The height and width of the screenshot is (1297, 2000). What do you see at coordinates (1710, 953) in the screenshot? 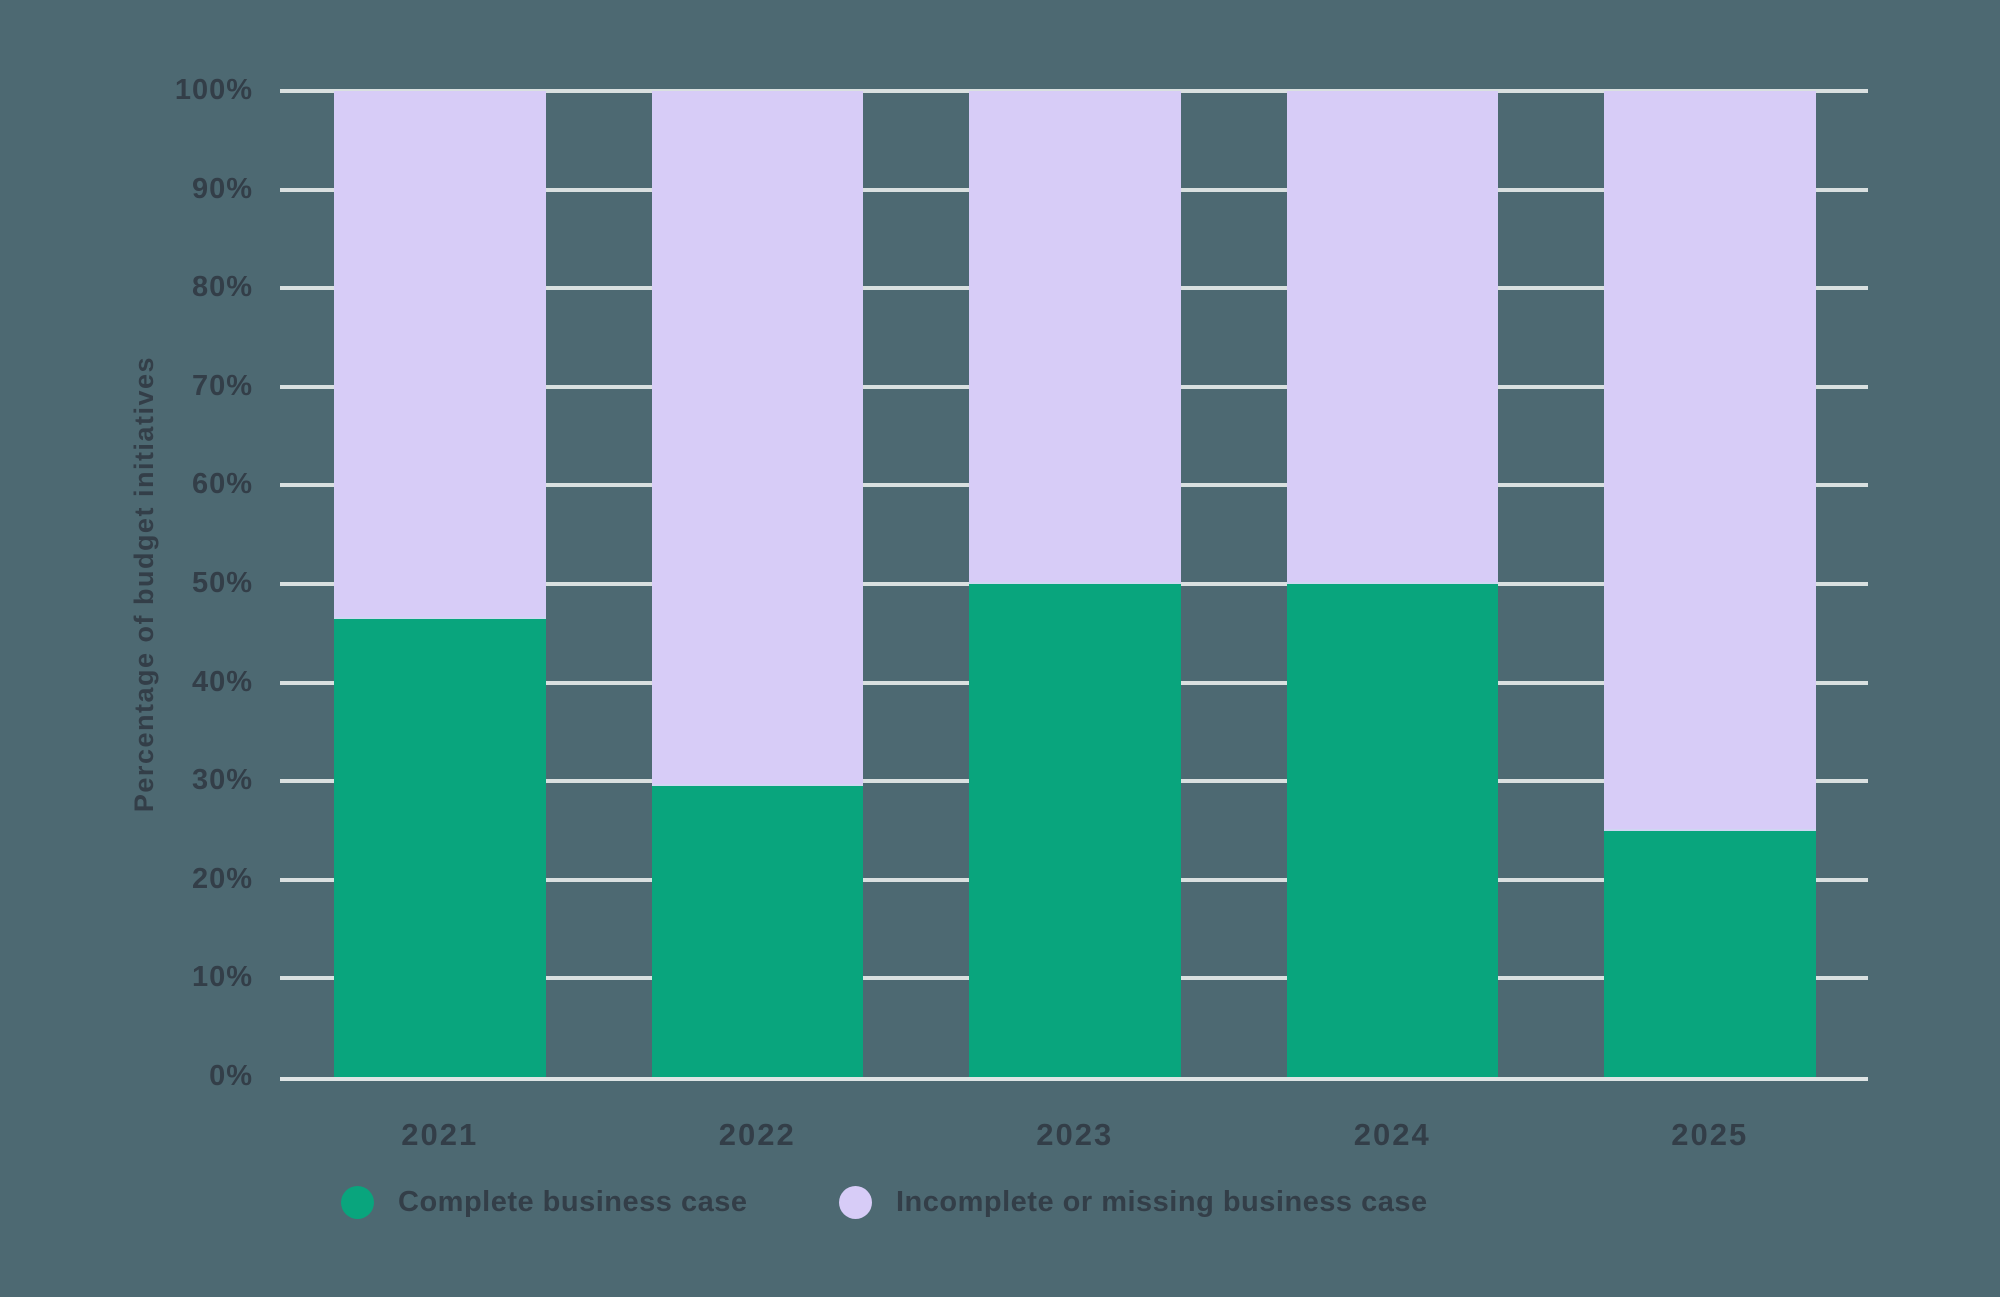
I see `bar-2025-complete` at bounding box center [1710, 953].